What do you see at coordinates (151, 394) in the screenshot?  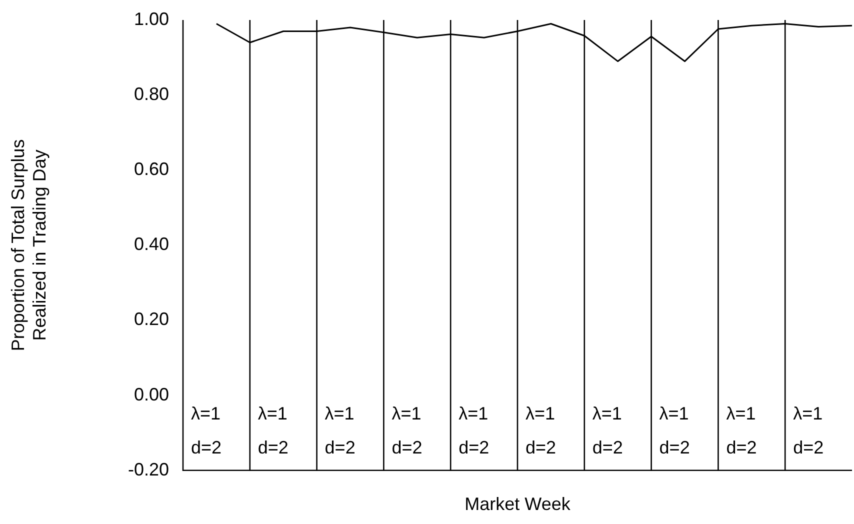 I see `y-tick-label: 0.00` at bounding box center [151, 394].